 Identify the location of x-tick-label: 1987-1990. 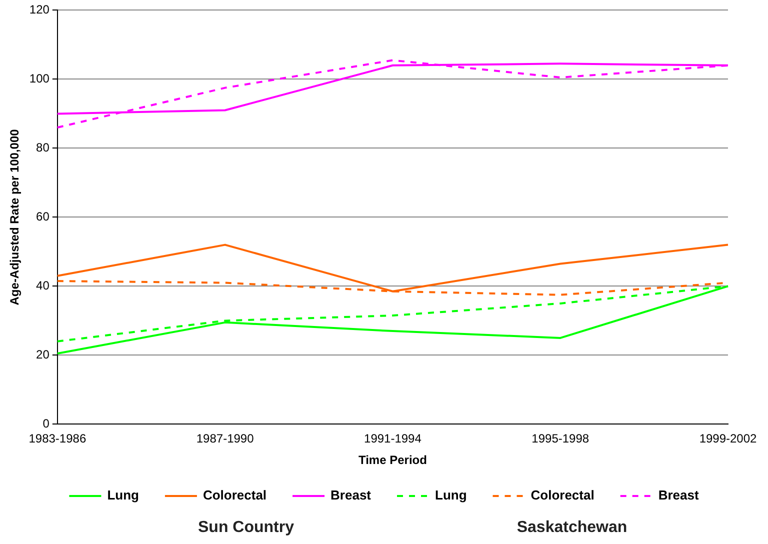
(225, 439).